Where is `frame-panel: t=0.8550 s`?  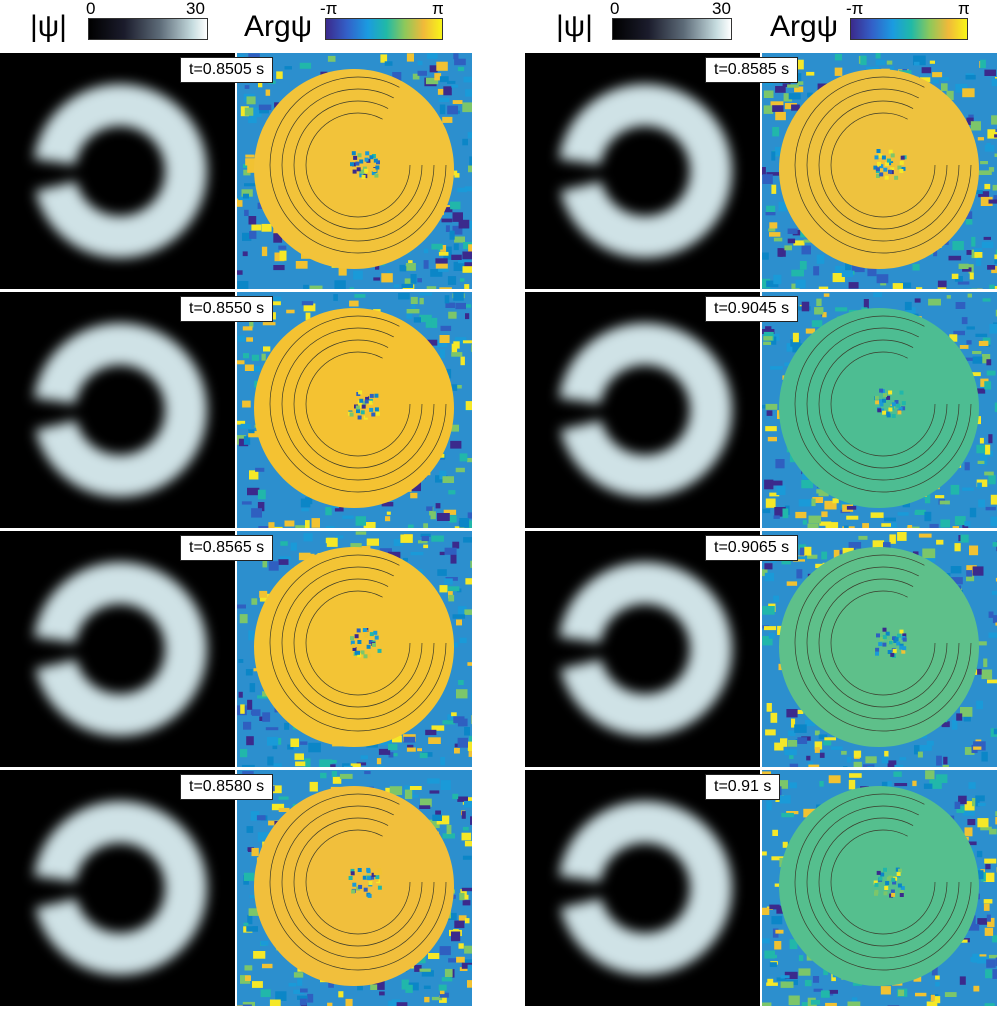
frame-panel: t=0.8550 s is located at coordinates (236, 410).